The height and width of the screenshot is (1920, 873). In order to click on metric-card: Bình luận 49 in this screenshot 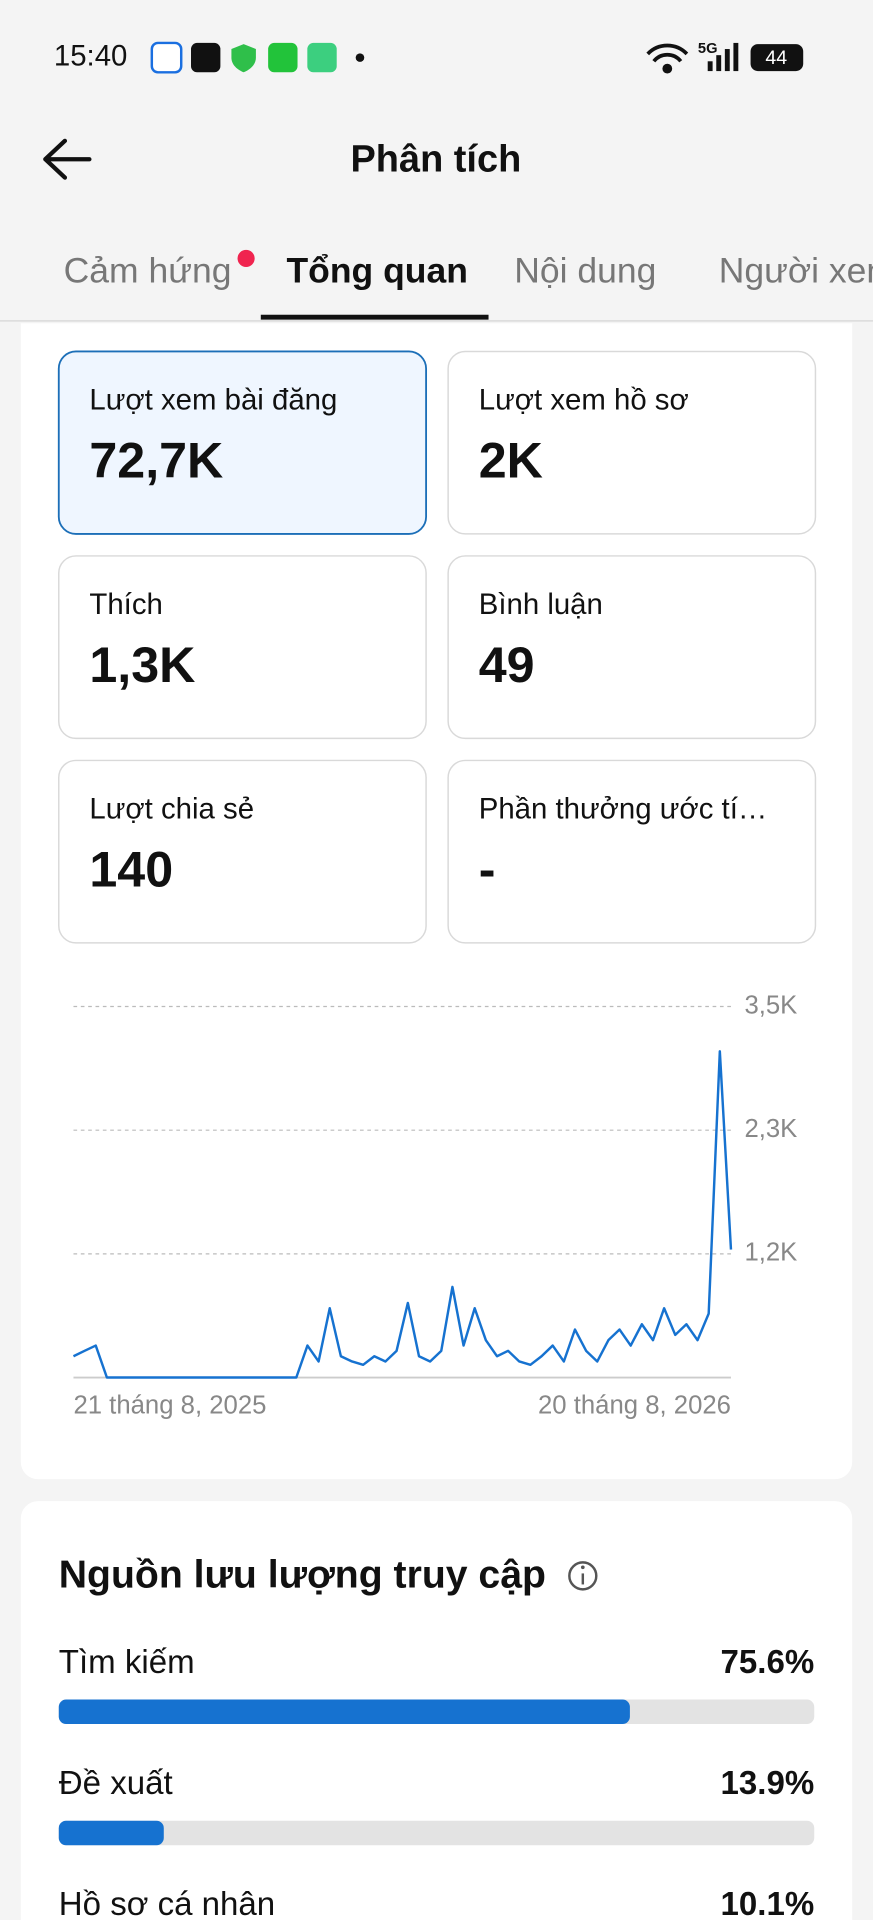, I will do `click(632, 647)`.